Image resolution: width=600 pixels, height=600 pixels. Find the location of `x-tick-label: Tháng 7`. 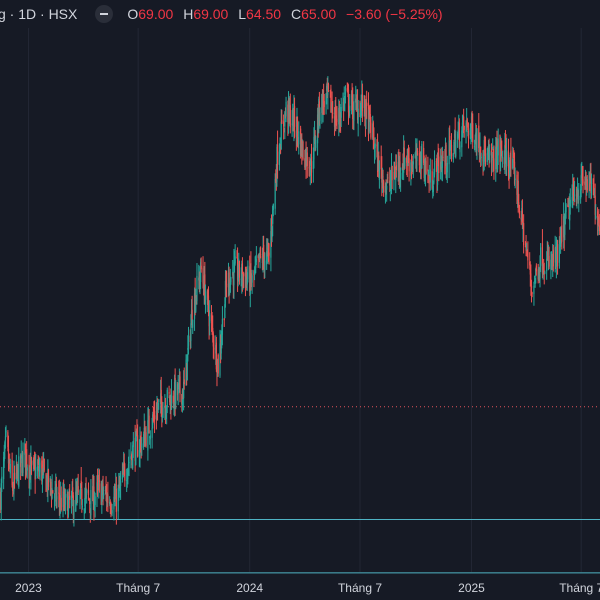

x-tick-label: Tháng 7 is located at coordinates (138, 588).